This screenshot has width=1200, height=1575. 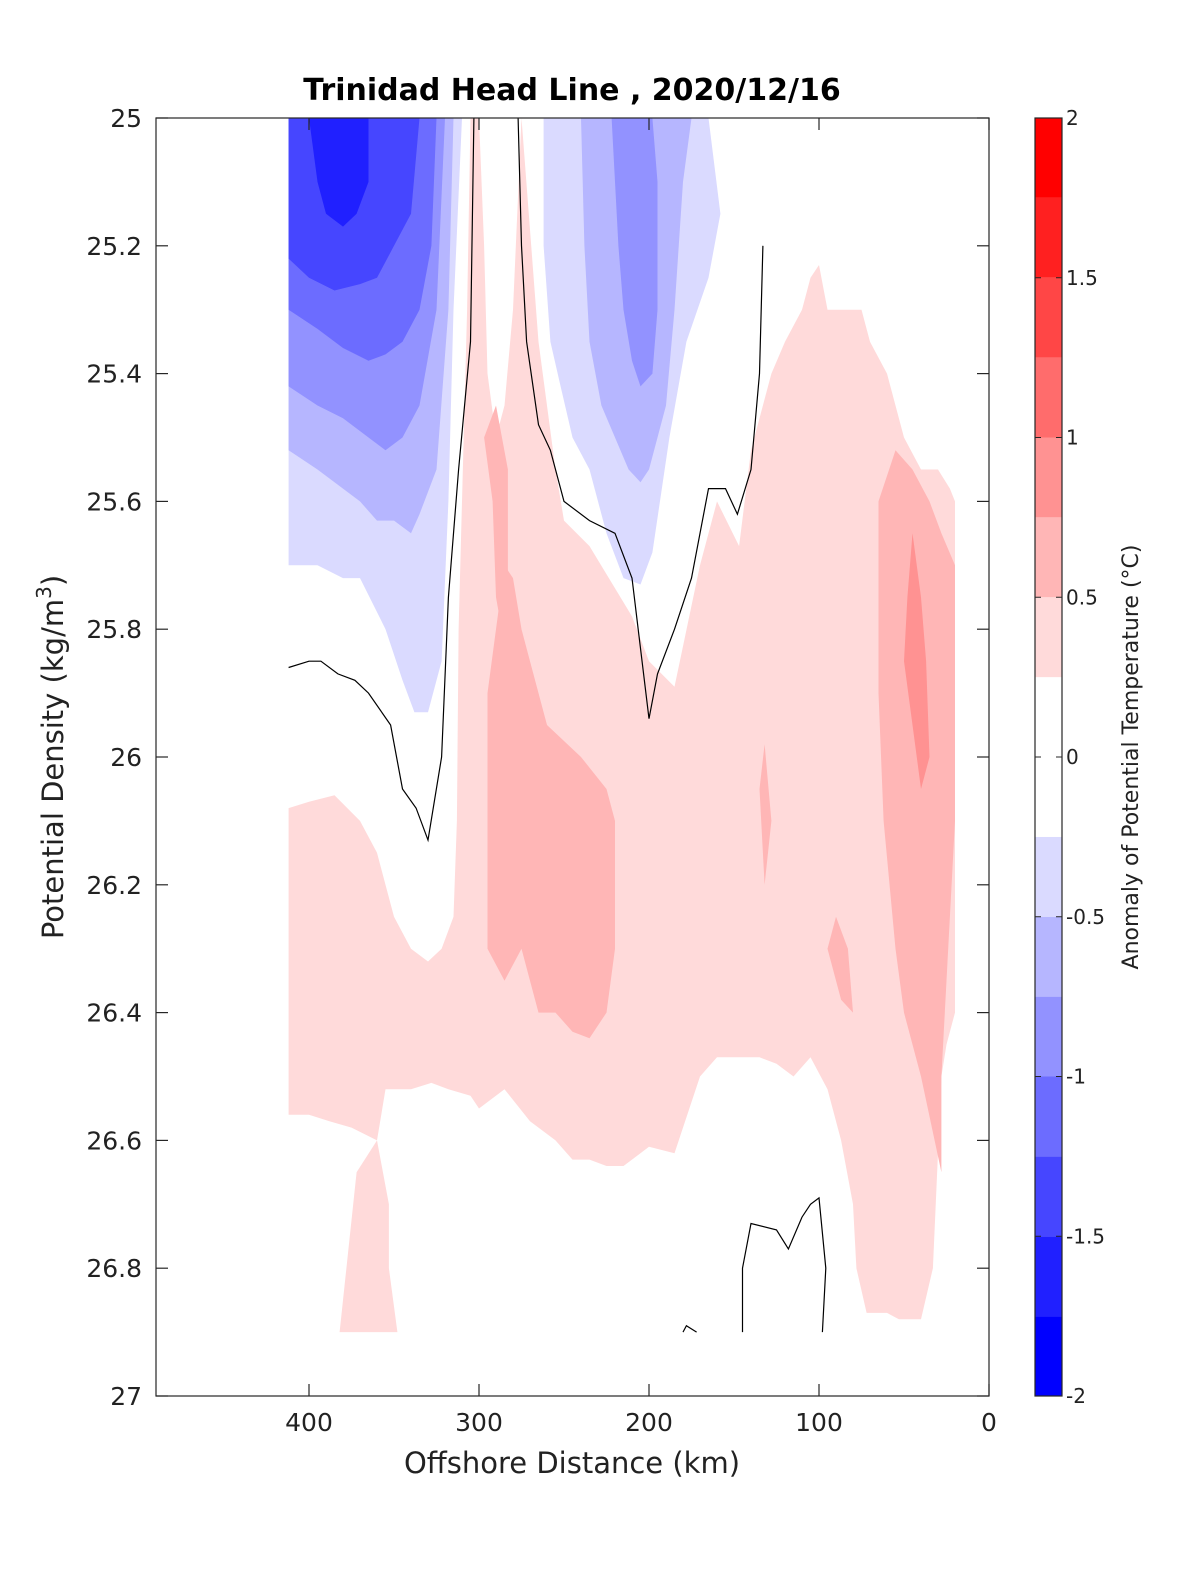 What do you see at coordinates (381, 480) in the screenshot?
I see `contour-line-zero-line-left` at bounding box center [381, 480].